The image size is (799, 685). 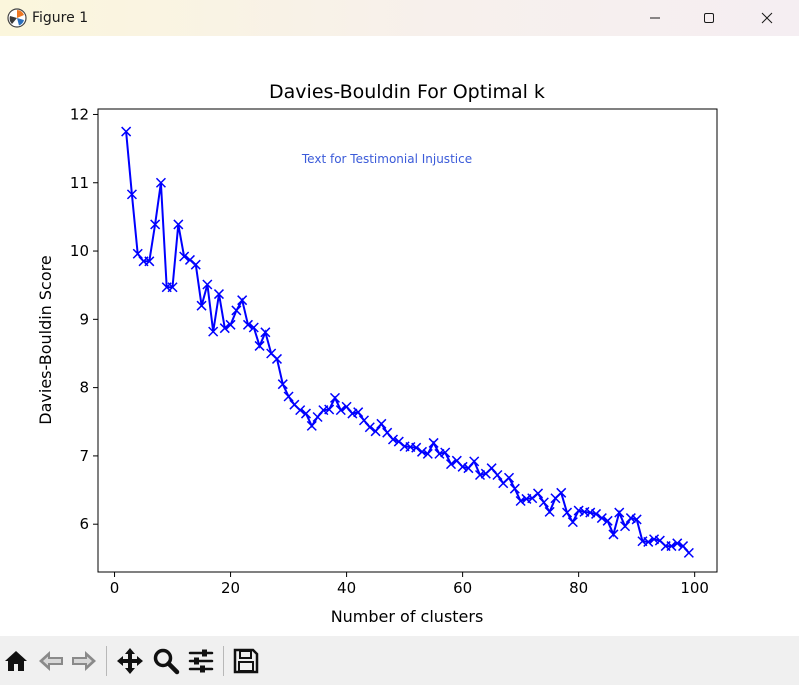 I want to click on x-tick-label: 0, so click(x=115, y=588).